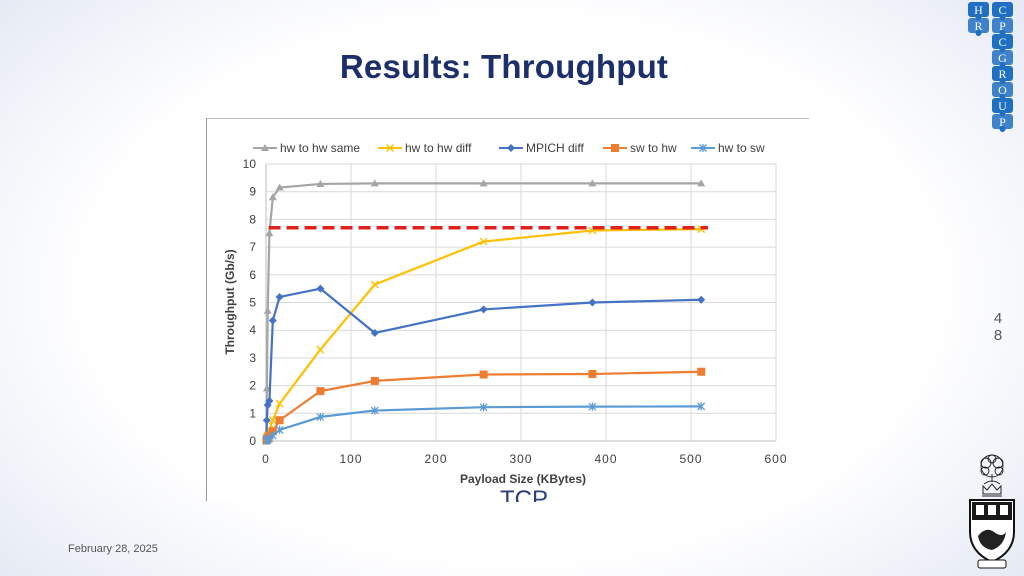 The height and width of the screenshot is (576, 1024). What do you see at coordinates (992, 534) in the screenshot?
I see `shield-icon` at bounding box center [992, 534].